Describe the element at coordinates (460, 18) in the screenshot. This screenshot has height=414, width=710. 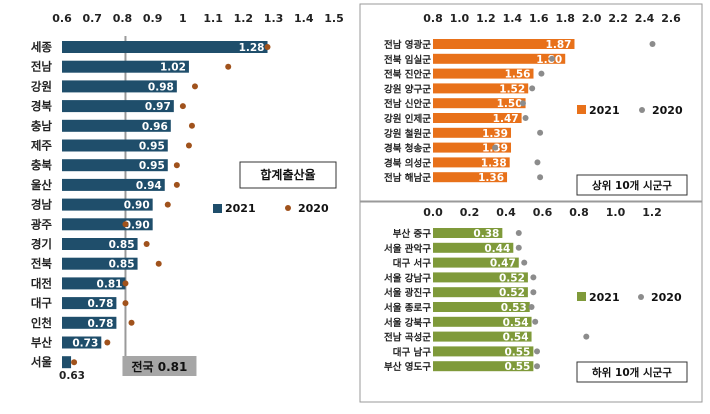
I see `chart-1-tick-label: 1.0` at that location.